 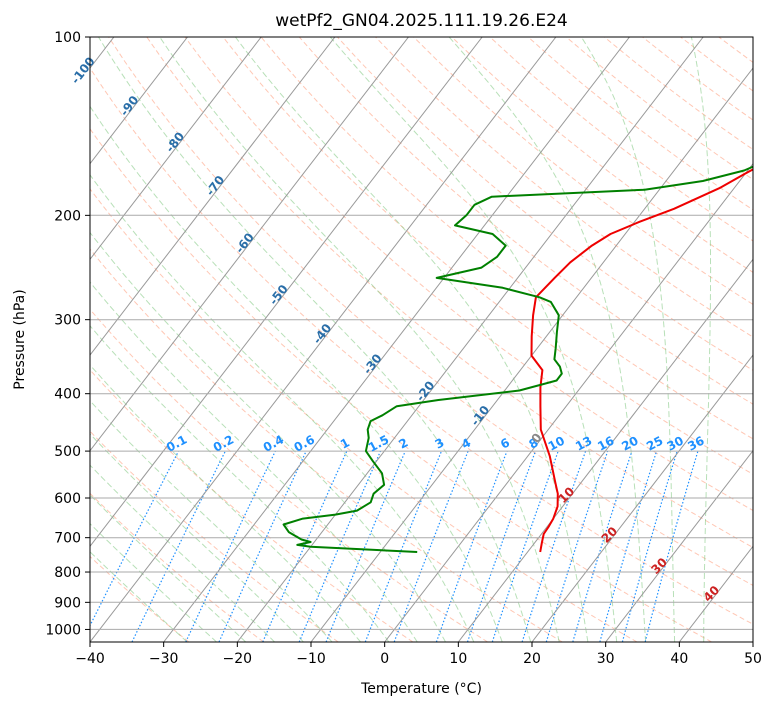 What do you see at coordinates (238, 659) in the screenshot?
I see `x-tick-label: −20` at bounding box center [238, 659].